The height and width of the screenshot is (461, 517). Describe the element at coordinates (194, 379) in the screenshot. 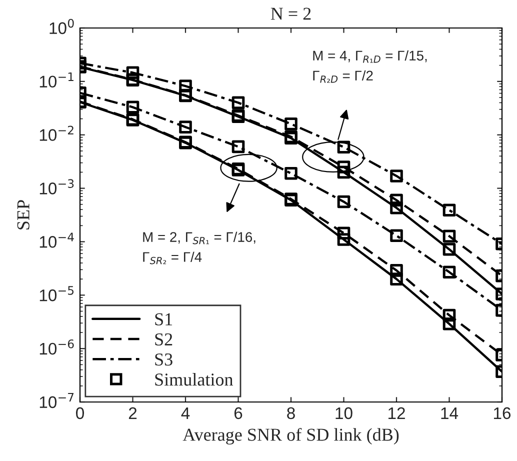

I see `legend-label: Simulation` at that location.